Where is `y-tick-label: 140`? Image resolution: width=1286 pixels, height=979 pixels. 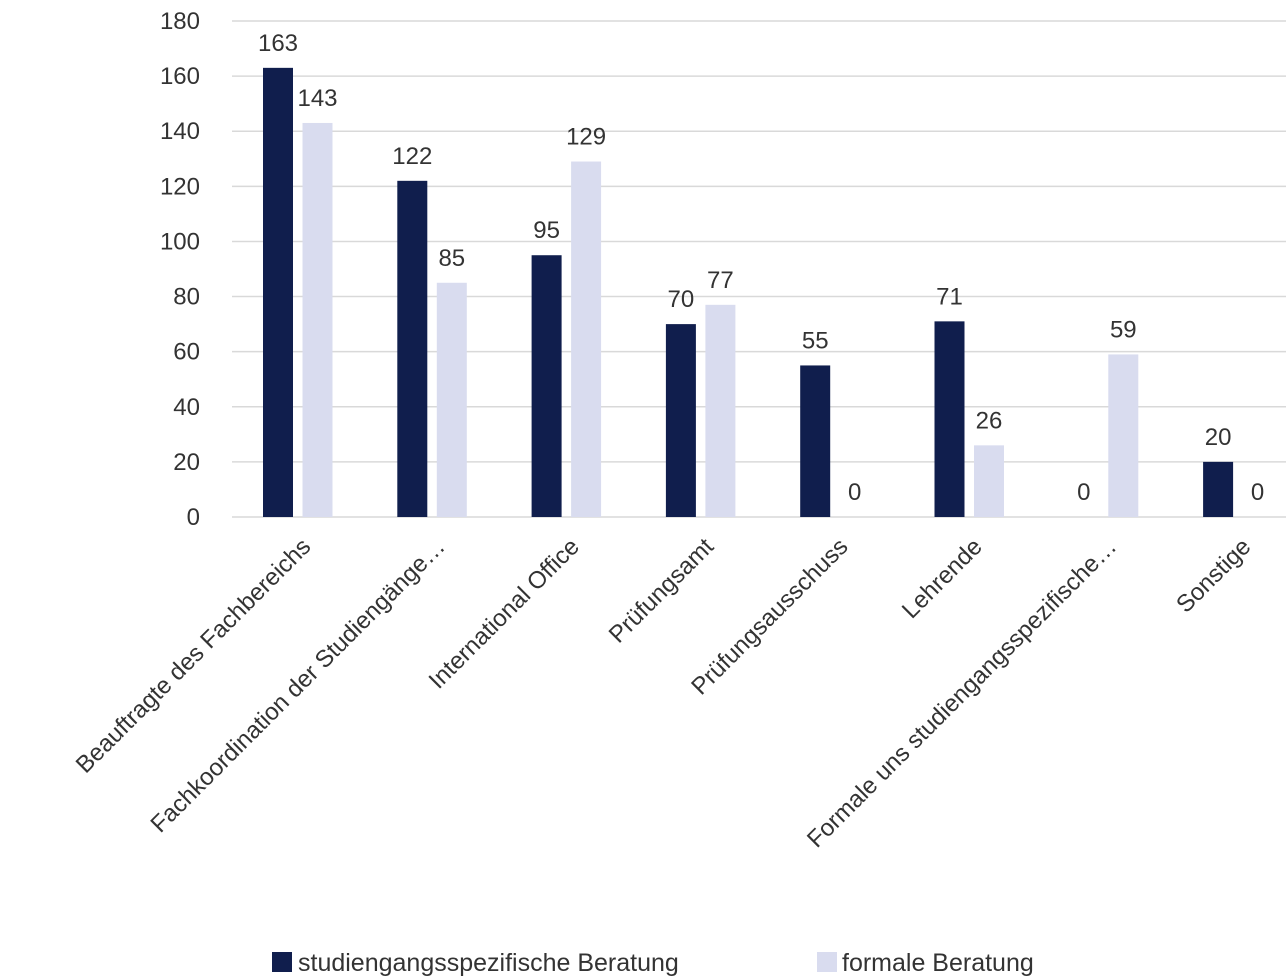 y-tick-label: 140 is located at coordinates (180, 131).